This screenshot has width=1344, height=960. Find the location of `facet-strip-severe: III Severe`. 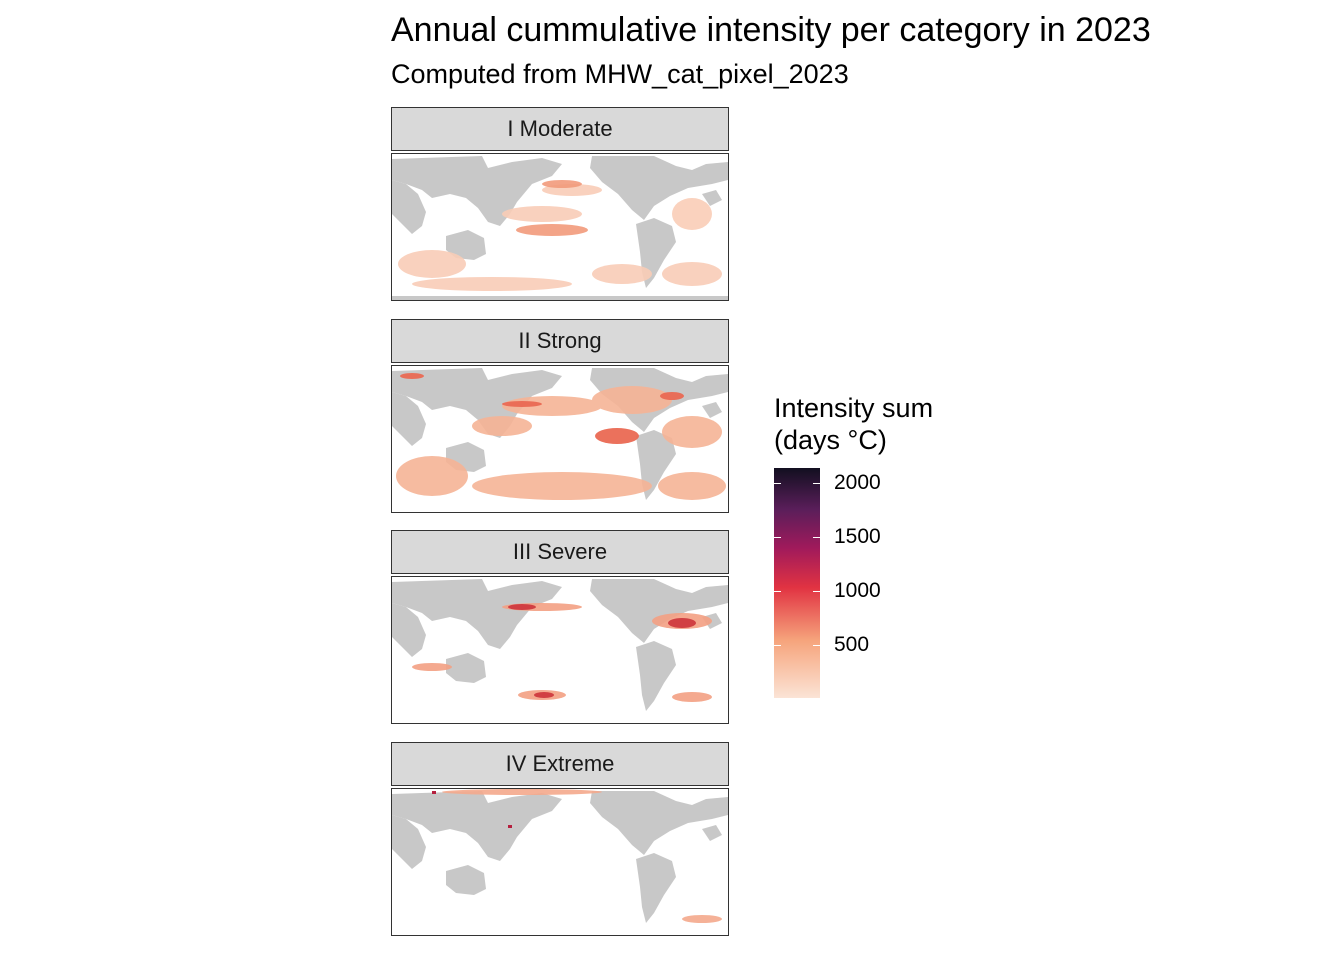

facet-strip-severe: III Severe is located at coordinates (560, 552).